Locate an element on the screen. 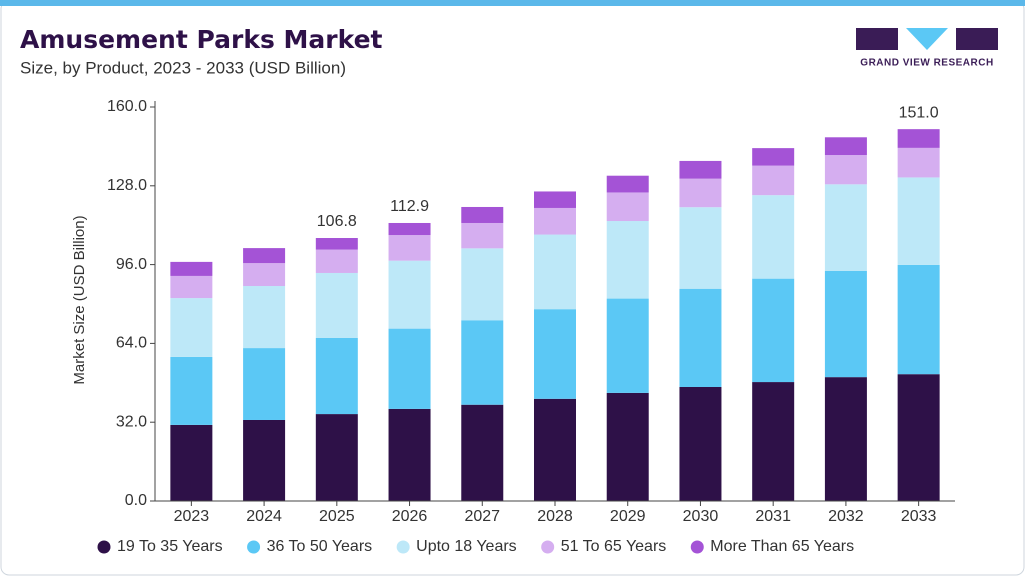 The width and height of the screenshot is (1025, 576). legend-label: Upto 18 Years is located at coordinates (466, 546).